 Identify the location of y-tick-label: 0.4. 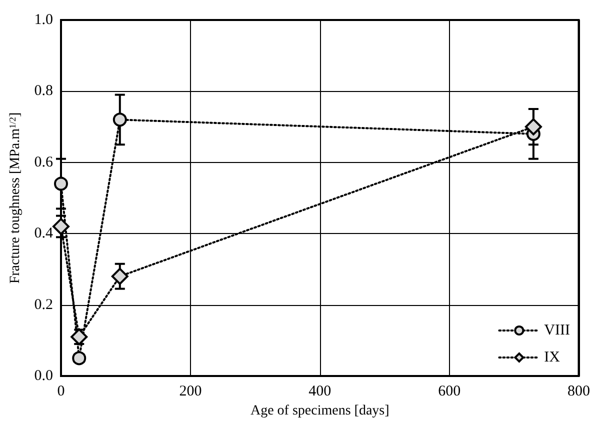
(44, 234).